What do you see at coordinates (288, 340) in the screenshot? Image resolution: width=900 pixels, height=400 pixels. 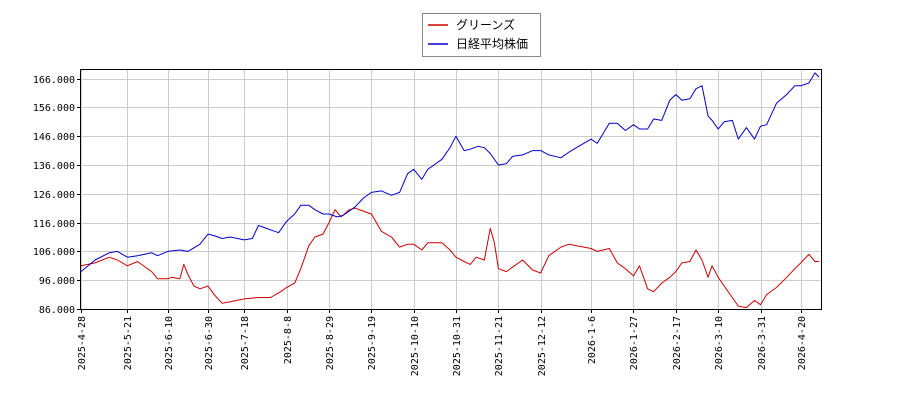 I see `x-tick-label: 2025-8-8` at bounding box center [288, 340].